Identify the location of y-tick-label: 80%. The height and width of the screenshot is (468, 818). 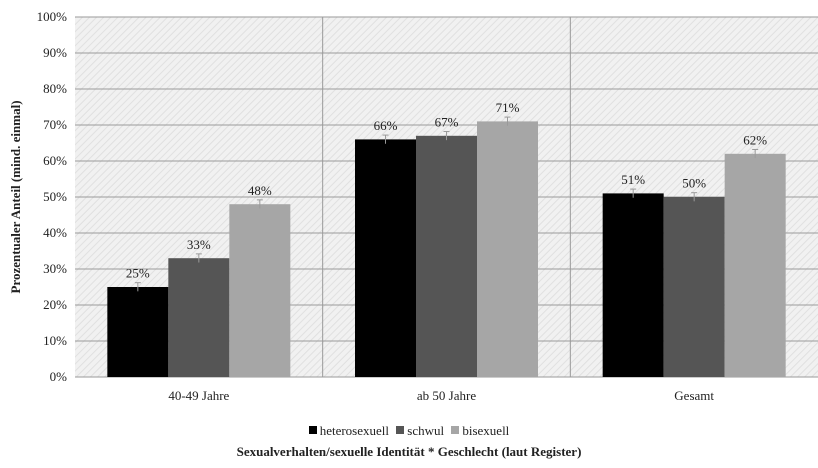
(55, 88).